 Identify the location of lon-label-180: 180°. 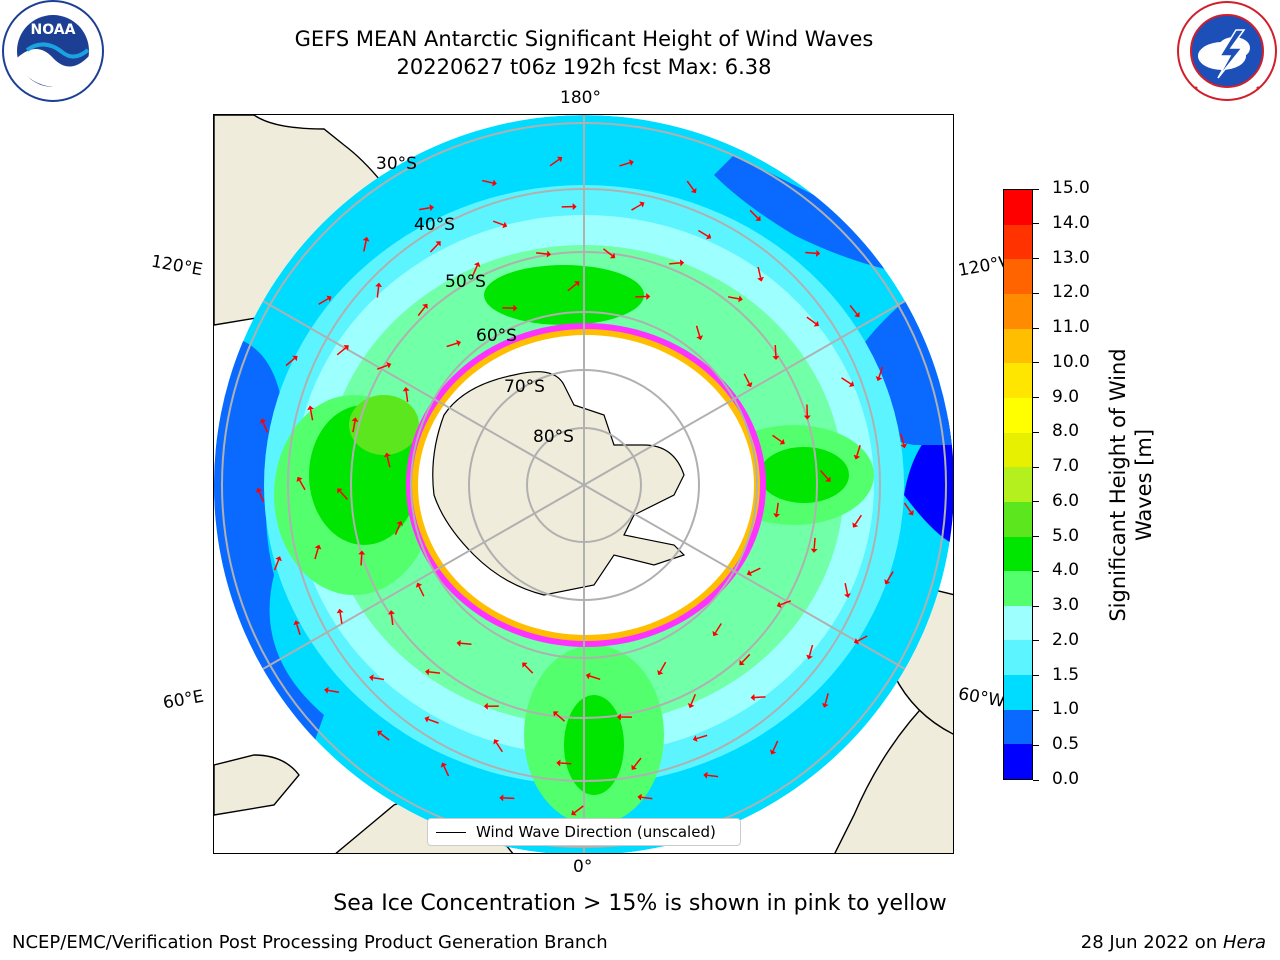
(580, 98).